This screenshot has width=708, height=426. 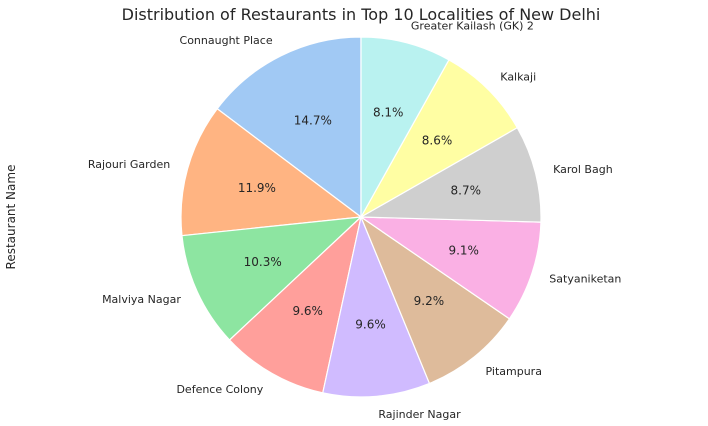 What do you see at coordinates (583, 169) in the screenshot?
I see `slice-category-label: Karol Bagh` at bounding box center [583, 169].